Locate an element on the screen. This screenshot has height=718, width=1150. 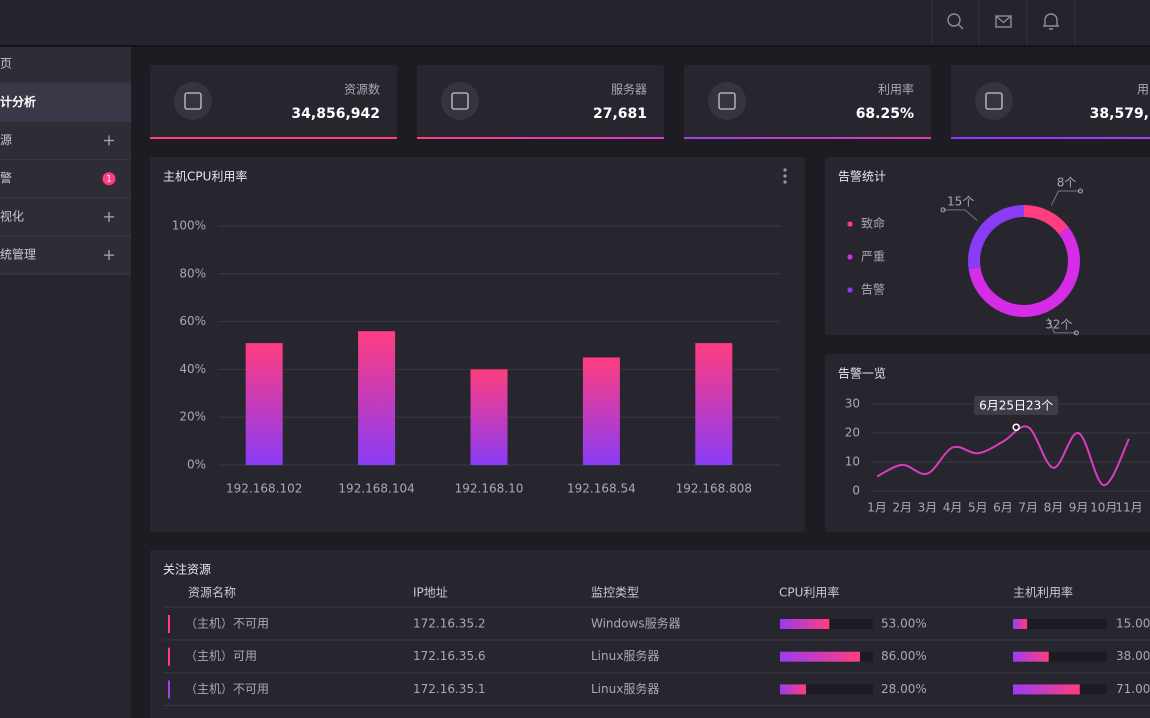
y-tick-label: 60% is located at coordinates (192, 321).